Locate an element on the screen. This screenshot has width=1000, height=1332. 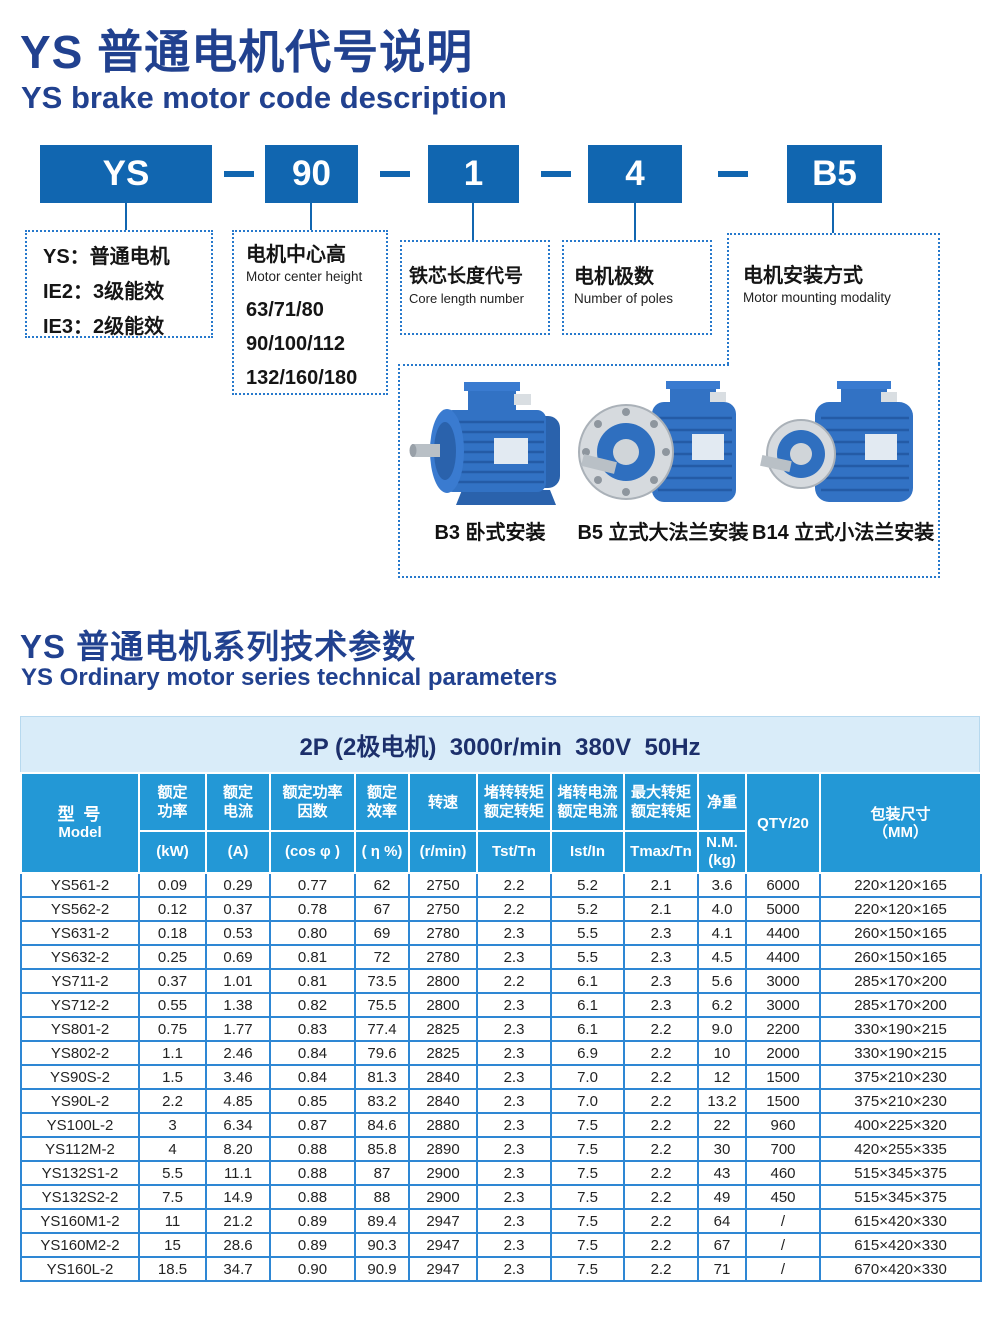
model-cell: YS90L-2 is located at coordinates (80, 1101).